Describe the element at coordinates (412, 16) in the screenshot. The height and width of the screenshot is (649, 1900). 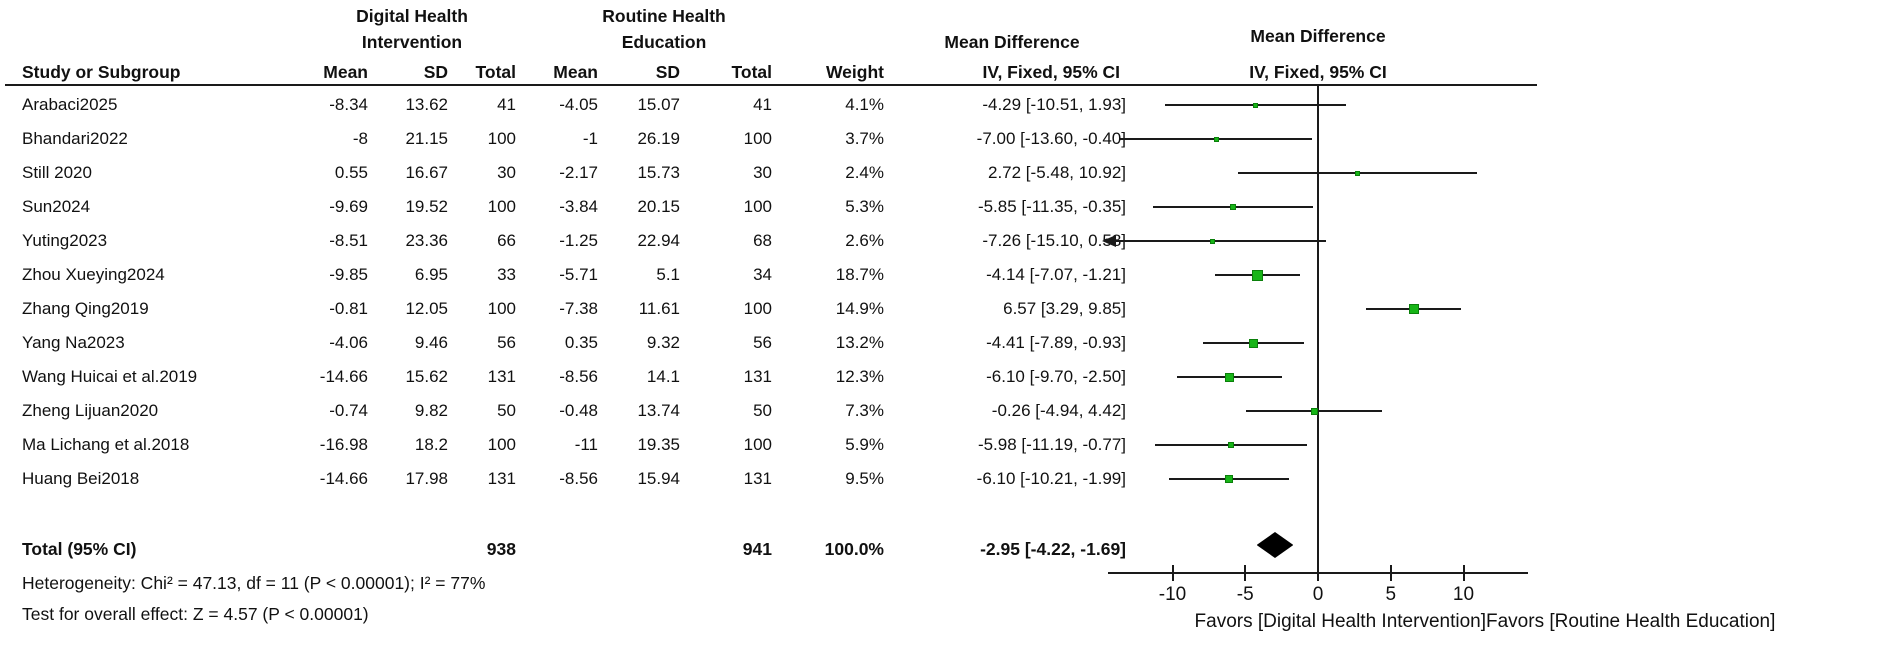
I see `group-dhi-title-line1: Digital Health` at that location.